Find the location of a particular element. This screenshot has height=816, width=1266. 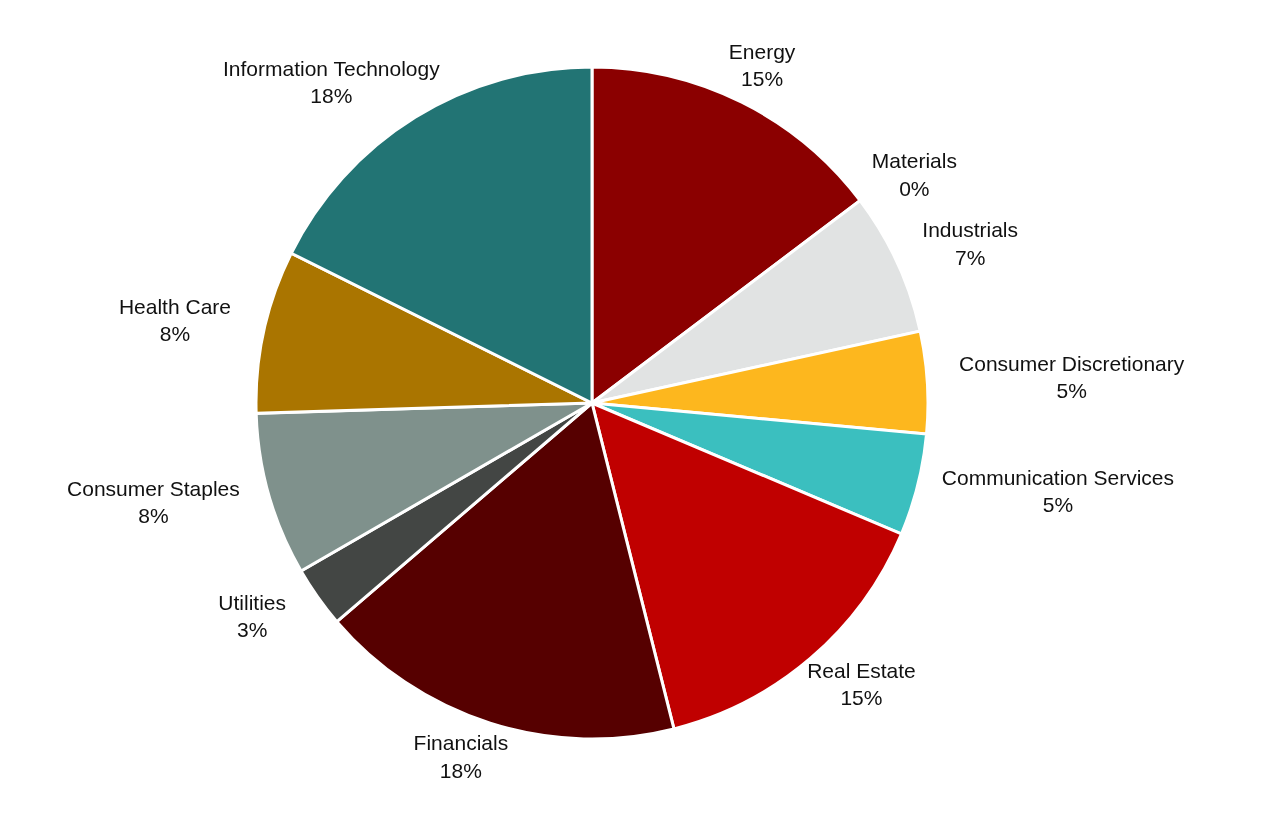

slice-label: Consumer Discretionary is located at coordinates (1072, 363).